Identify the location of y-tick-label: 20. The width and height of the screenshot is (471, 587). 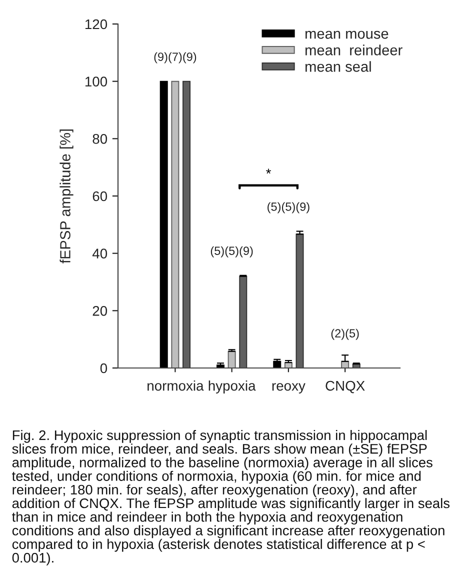
(100, 311).